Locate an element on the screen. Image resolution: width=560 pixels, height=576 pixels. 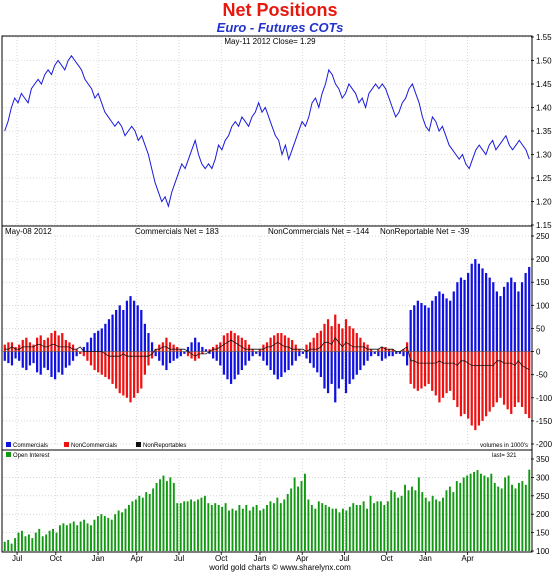
legend-commercials: Commercials is located at coordinates (30, 446).